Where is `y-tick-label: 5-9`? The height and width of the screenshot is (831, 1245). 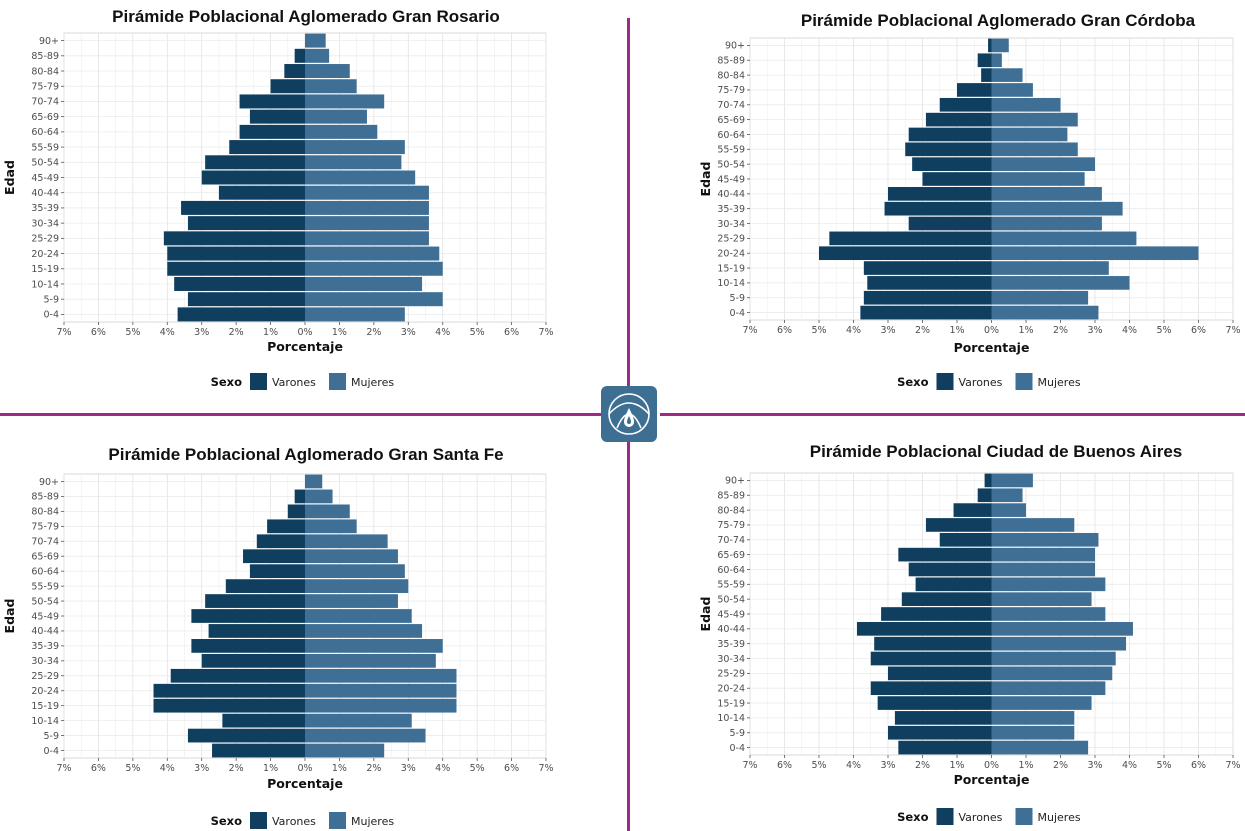
y-tick-label: 5-9 is located at coordinates (51, 299).